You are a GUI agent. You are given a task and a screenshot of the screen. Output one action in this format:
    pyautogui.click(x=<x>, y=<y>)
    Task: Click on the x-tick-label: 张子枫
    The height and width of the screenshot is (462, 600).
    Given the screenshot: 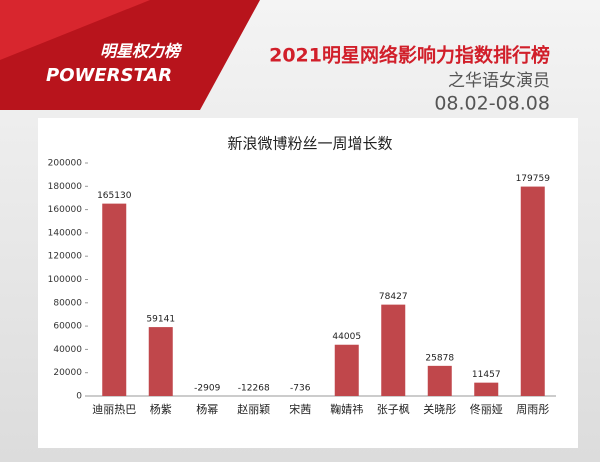 What is the action you would take?
    pyautogui.click(x=393, y=409)
    